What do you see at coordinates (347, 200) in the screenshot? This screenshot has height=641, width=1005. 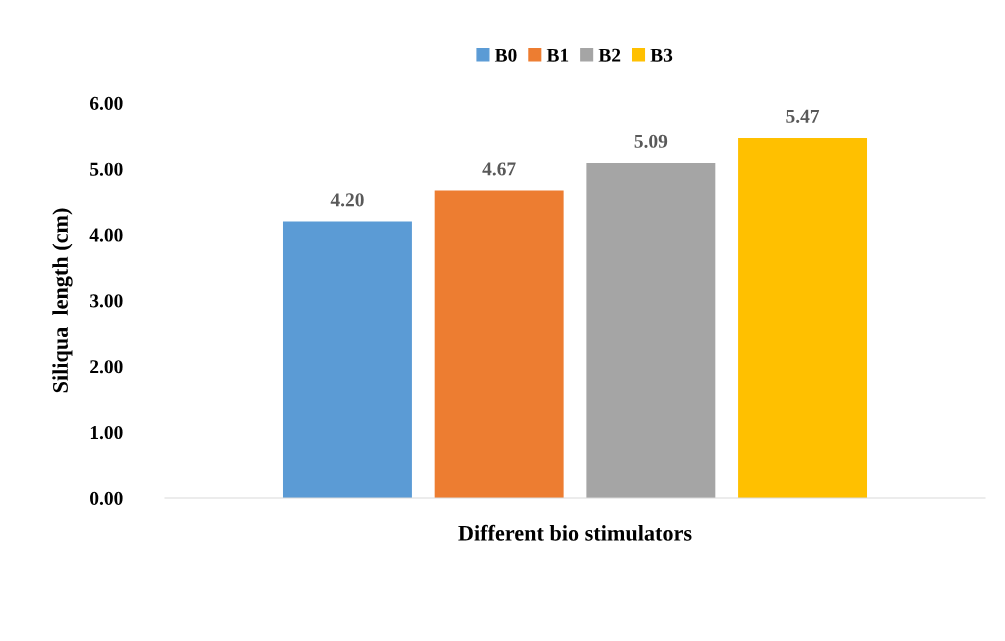 I see `data-label: 4.20` at bounding box center [347, 200].